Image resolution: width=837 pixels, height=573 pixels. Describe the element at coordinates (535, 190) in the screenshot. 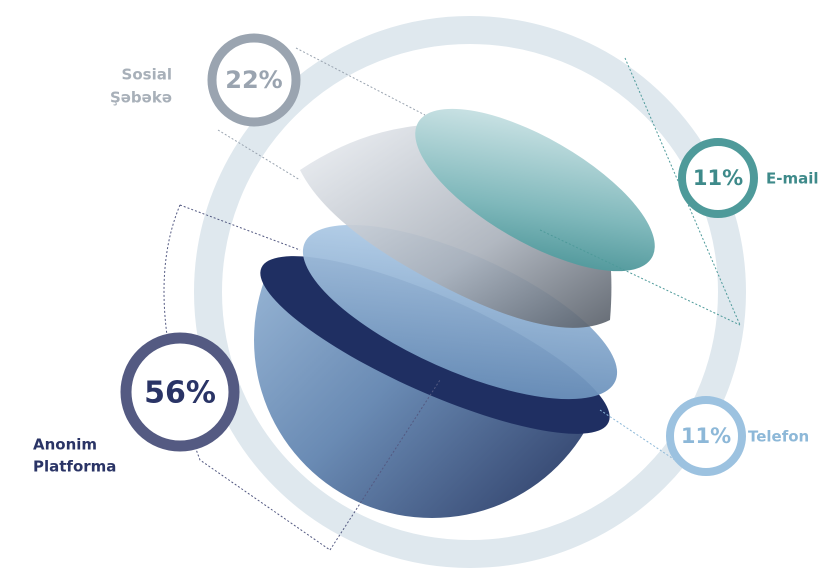

I see `top-cap` at that location.